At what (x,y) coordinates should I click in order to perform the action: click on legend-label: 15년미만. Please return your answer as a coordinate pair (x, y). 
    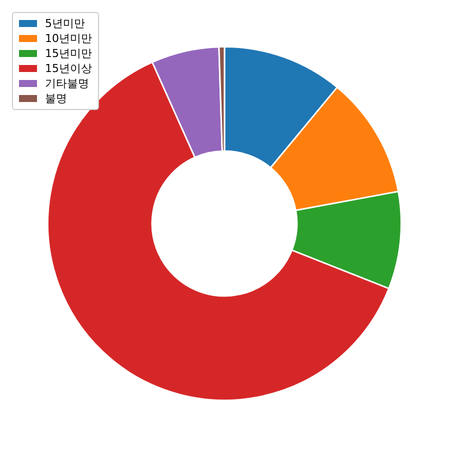
    Looking at the image, I should click on (68, 53).